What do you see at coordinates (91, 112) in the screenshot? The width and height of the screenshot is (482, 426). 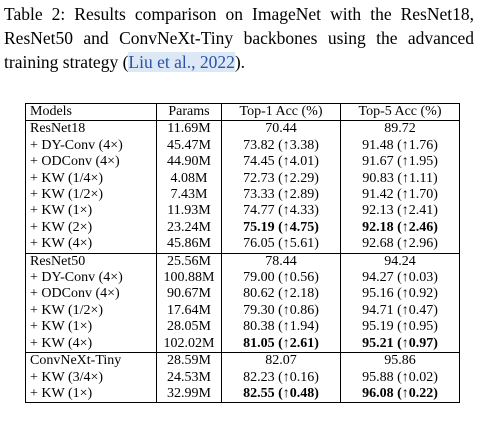 I see `header-cell: Models` at bounding box center [91, 112].